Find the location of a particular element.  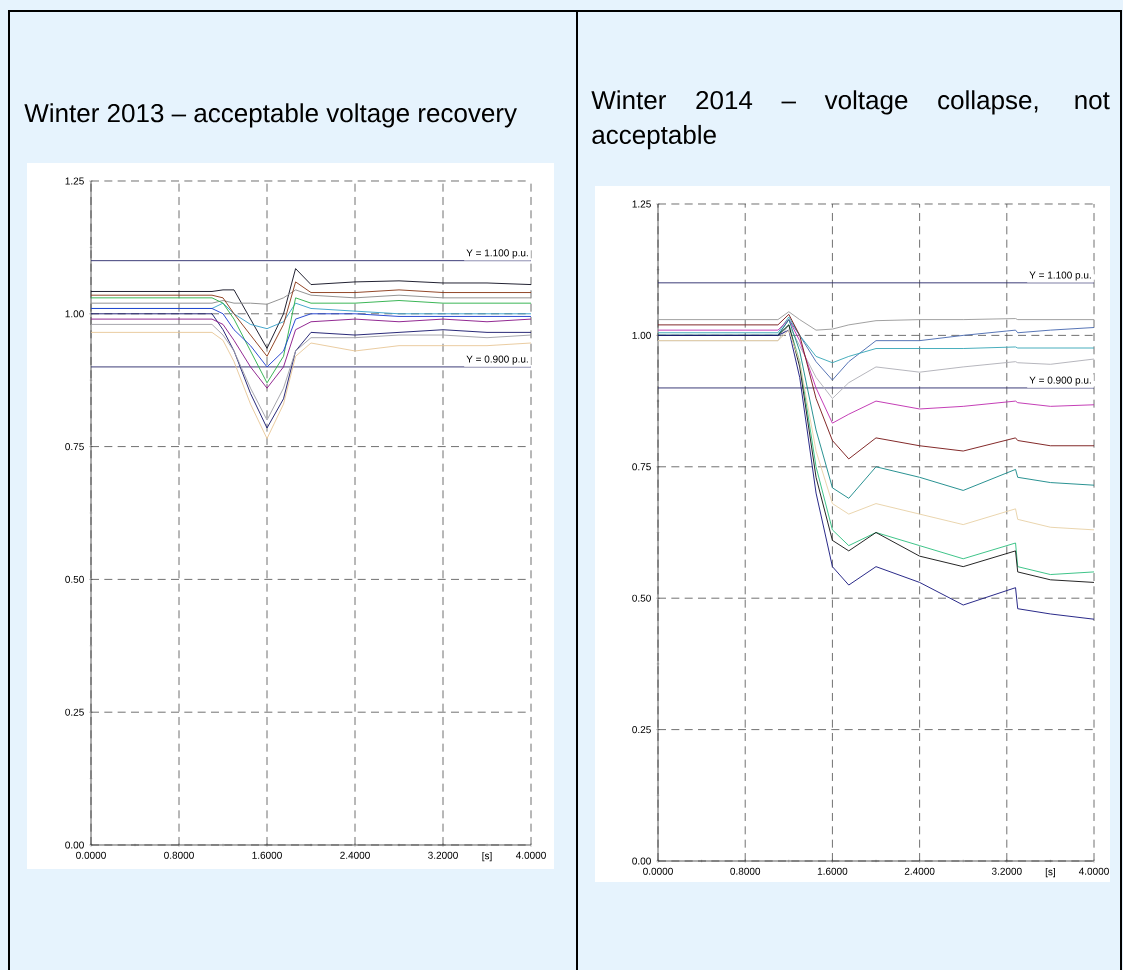

chart-title: Winter 2014 – voltage collapse, not acceptable is located at coordinates (850, 120).